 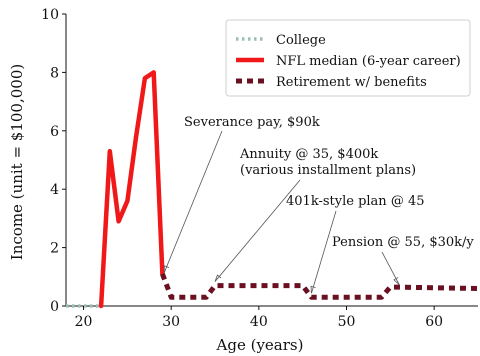 What do you see at coordinates (171, 322) in the screenshot?
I see `x-tick-label: 30` at bounding box center [171, 322].